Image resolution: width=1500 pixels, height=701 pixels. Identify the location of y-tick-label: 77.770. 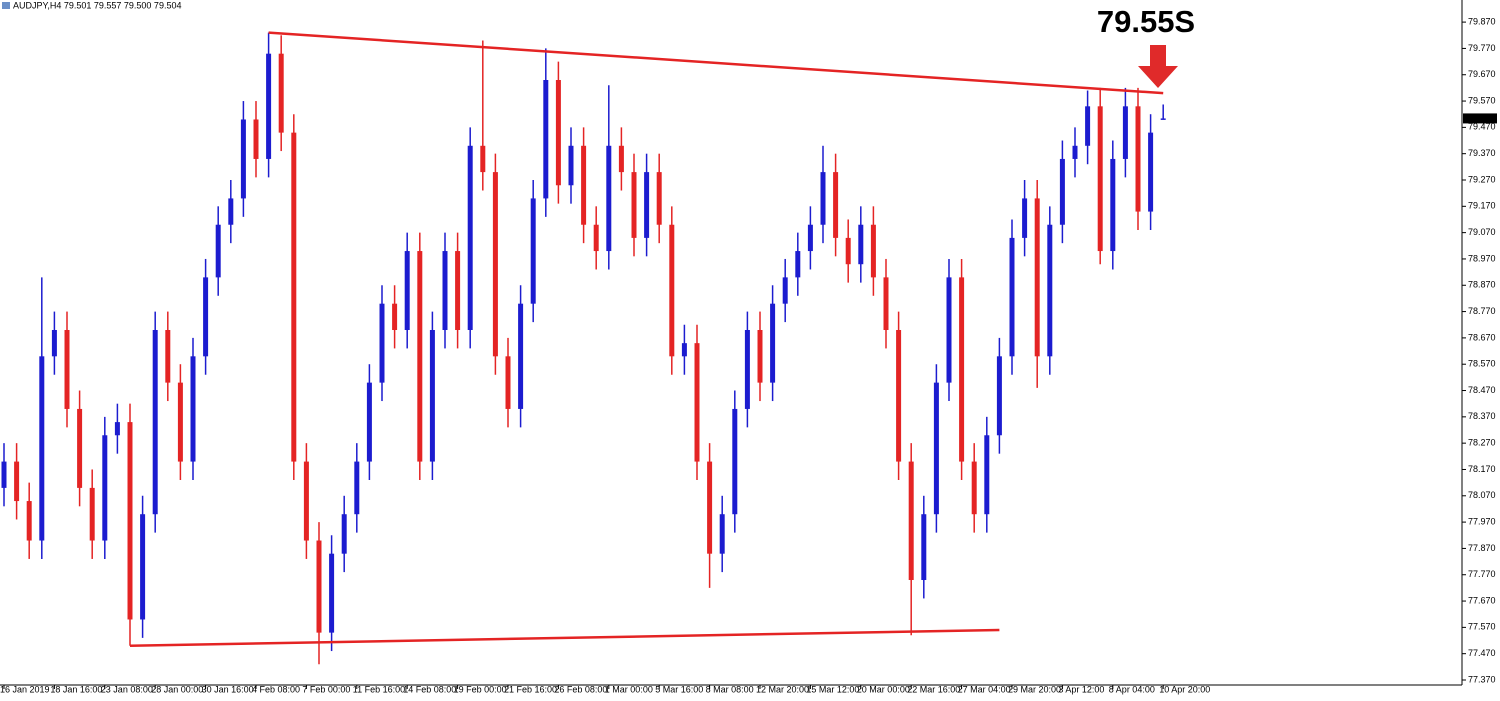
(1482, 574).